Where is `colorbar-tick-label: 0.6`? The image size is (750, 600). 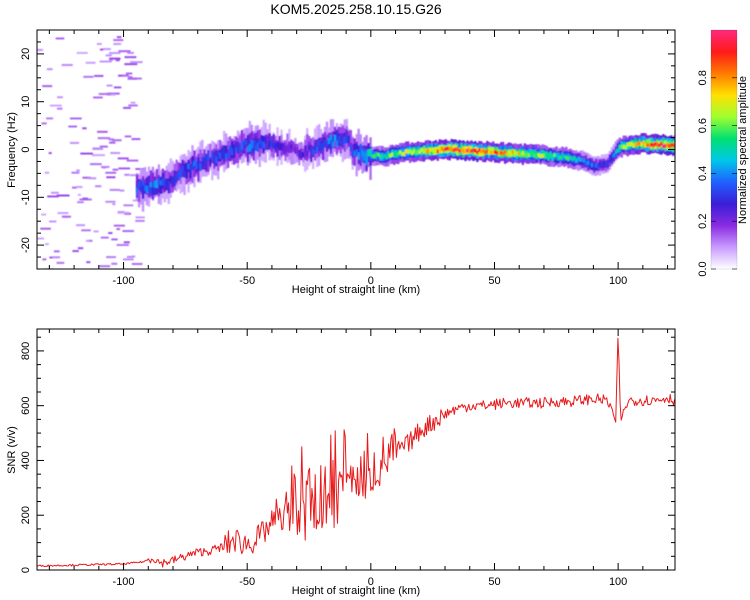
colorbar-tick-label: 0.6 is located at coordinates (703, 125).